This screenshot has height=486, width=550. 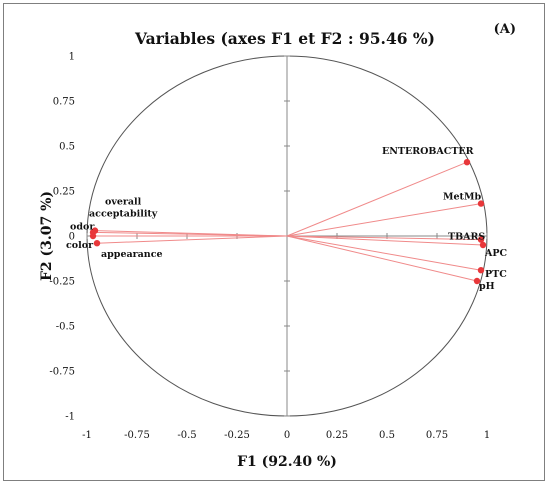 What do you see at coordinates (132, 254) in the screenshot?
I see `variable-label: appearance` at bounding box center [132, 254].